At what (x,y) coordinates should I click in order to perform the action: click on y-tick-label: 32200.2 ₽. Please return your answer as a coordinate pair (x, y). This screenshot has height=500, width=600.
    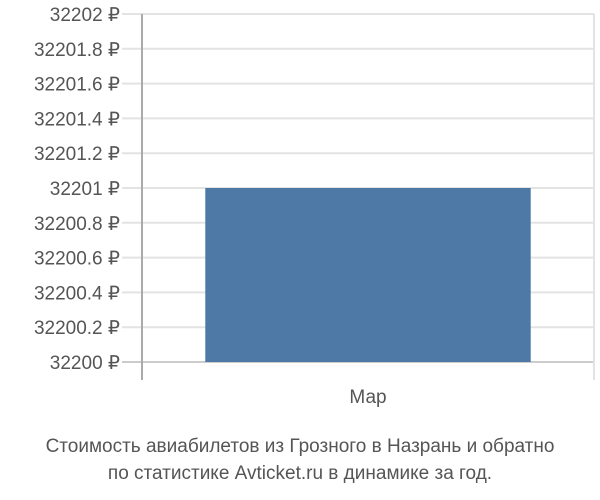
    Looking at the image, I should click on (77, 328).